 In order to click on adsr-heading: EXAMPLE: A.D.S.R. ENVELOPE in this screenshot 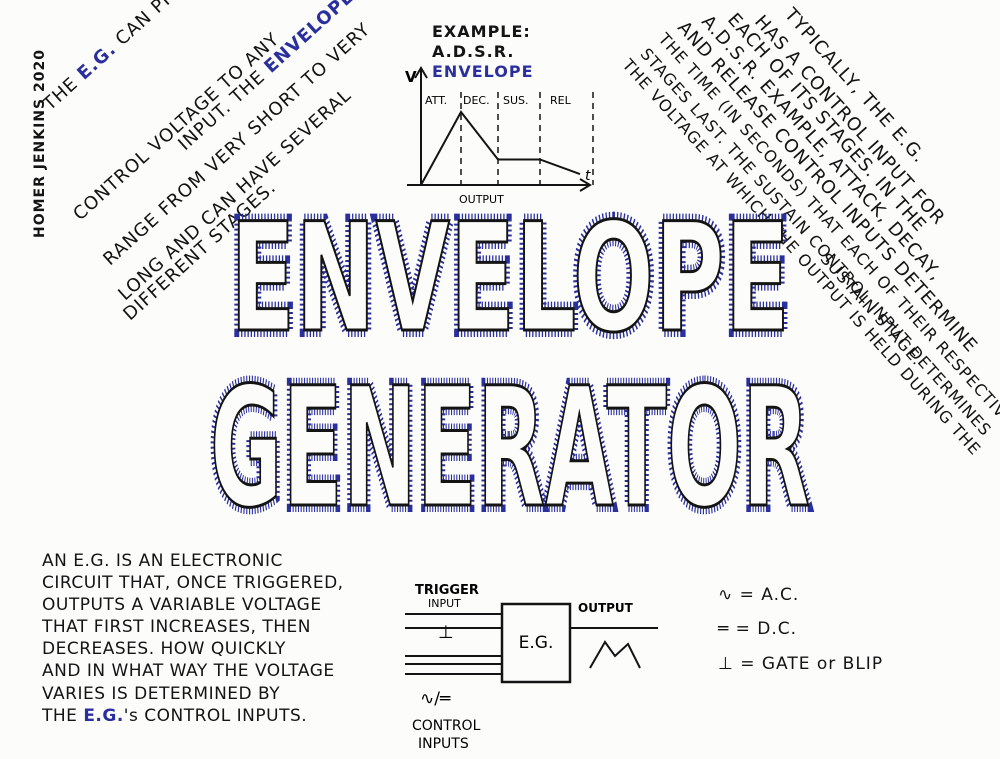, I will do `click(483, 52)`.